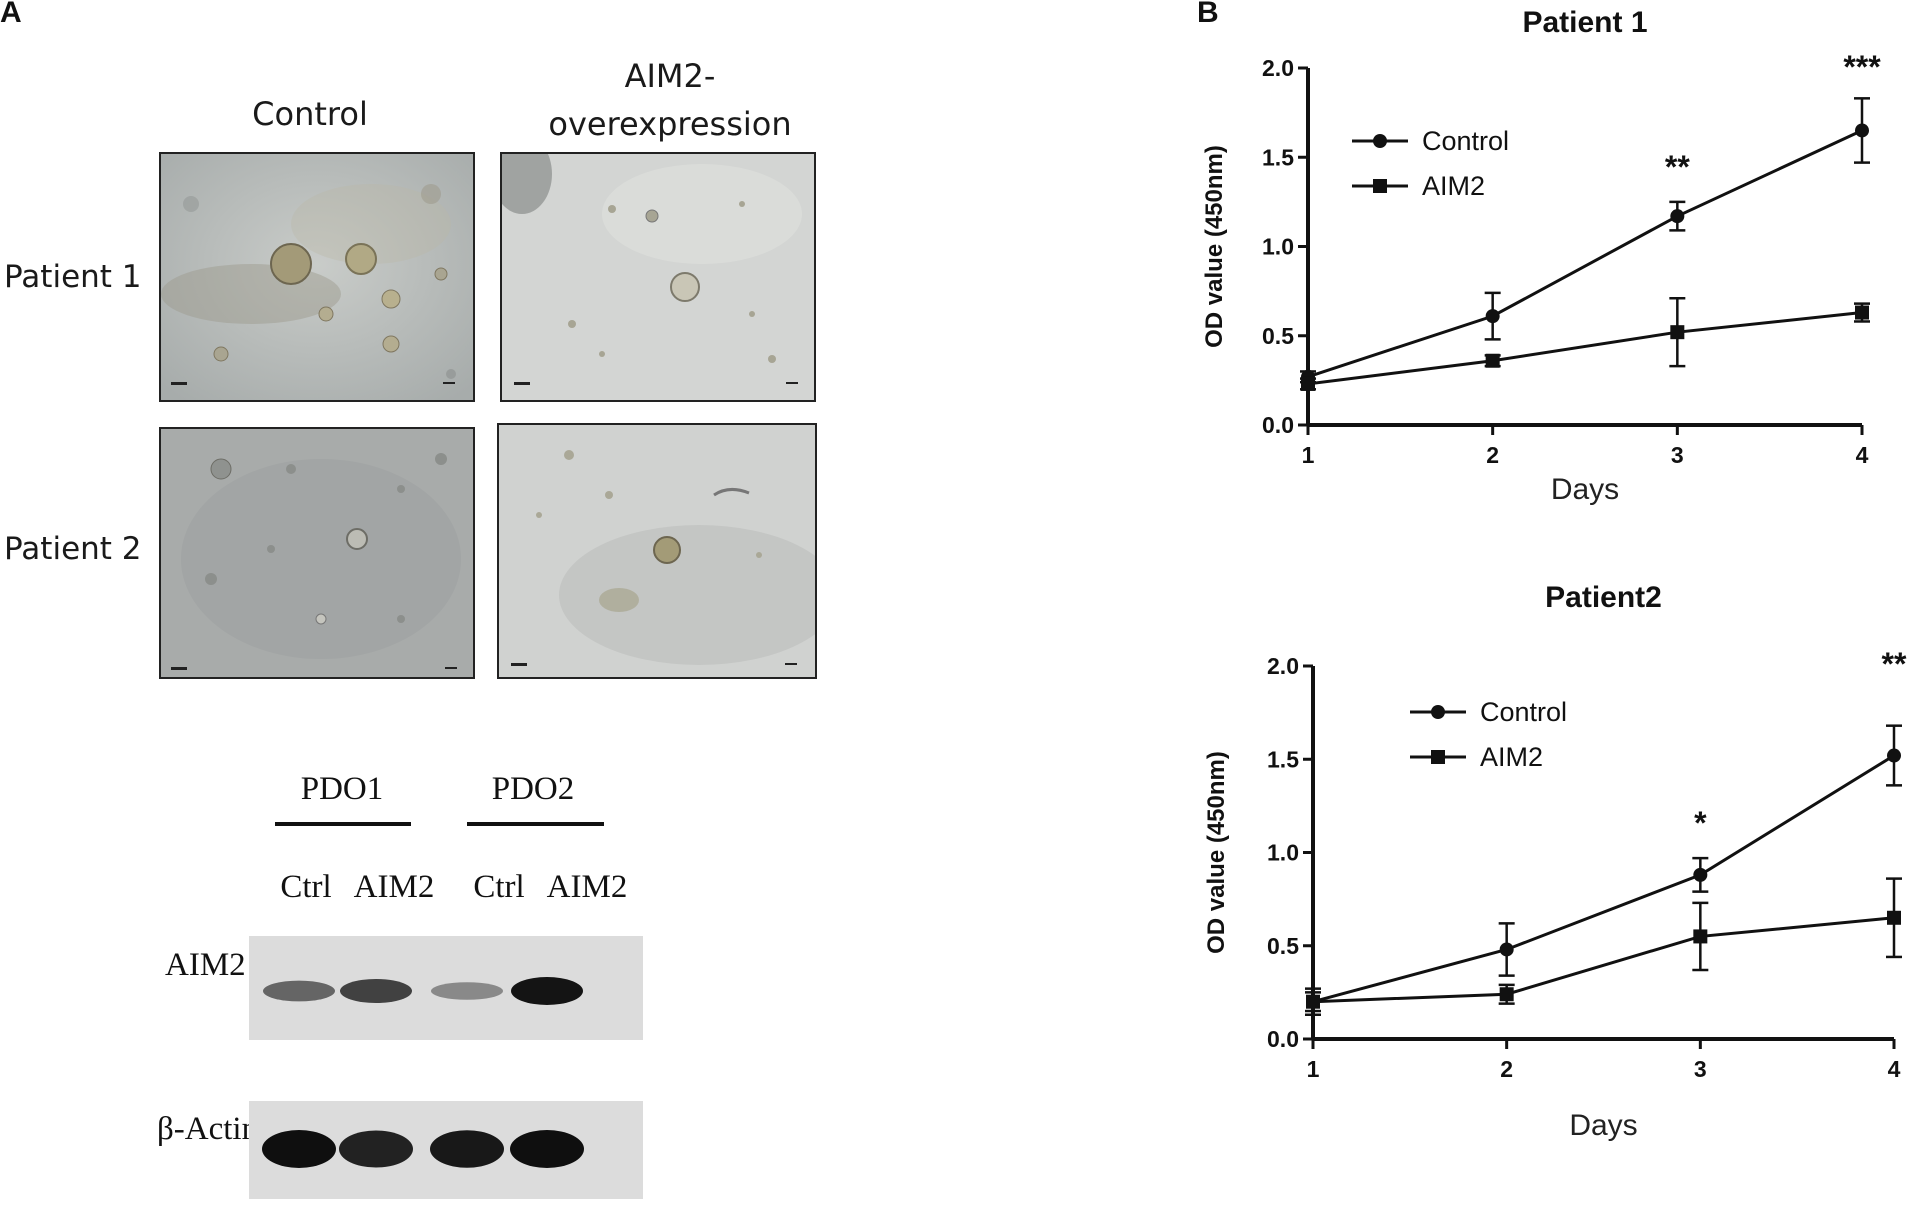  I want to click on panel-b-letter: B, so click(1208, 14).